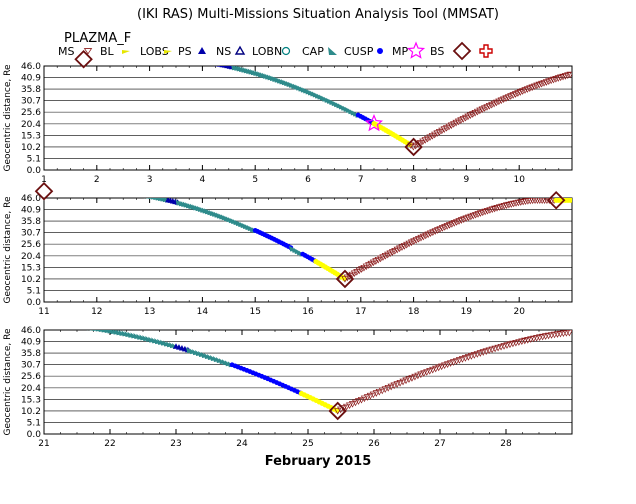 Image resolution: width=636 pixels, height=504 pixels. What do you see at coordinates (31, 199) in the screenshot?
I see `y-tick-label: 46.0` at bounding box center [31, 199].